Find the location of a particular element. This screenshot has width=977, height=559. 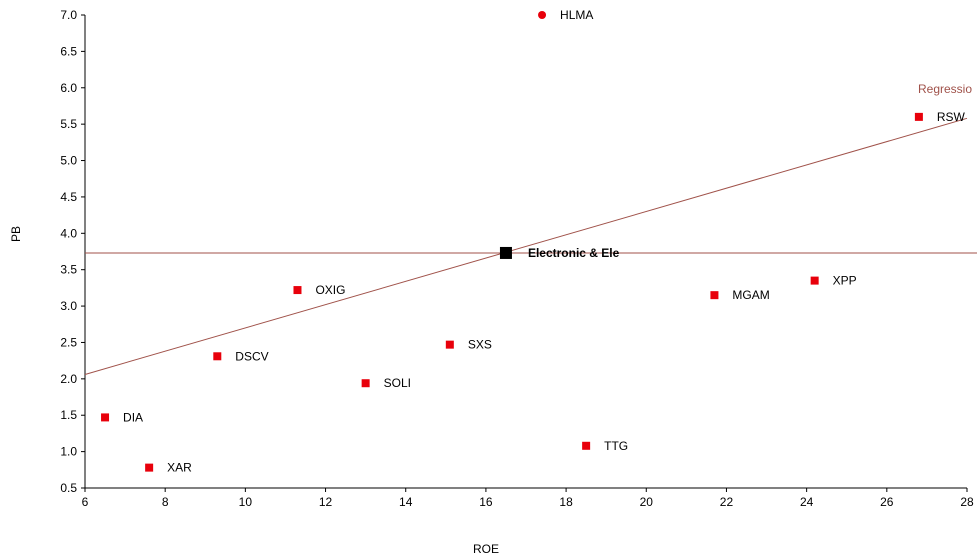

regression-label: Regressio is located at coordinates (945, 89).